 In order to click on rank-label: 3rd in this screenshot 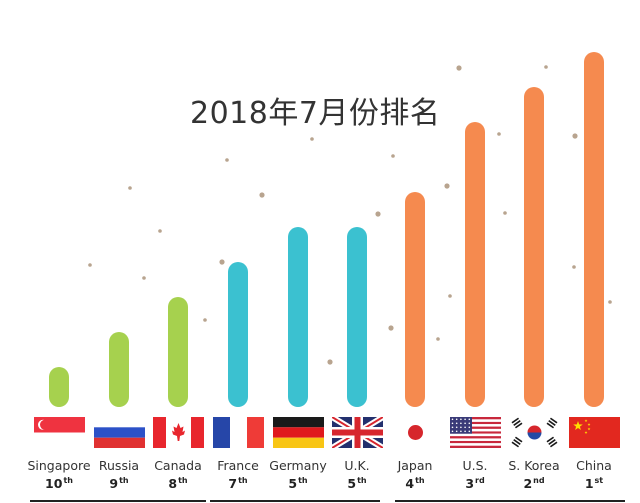, I will do `click(475, 483)`.